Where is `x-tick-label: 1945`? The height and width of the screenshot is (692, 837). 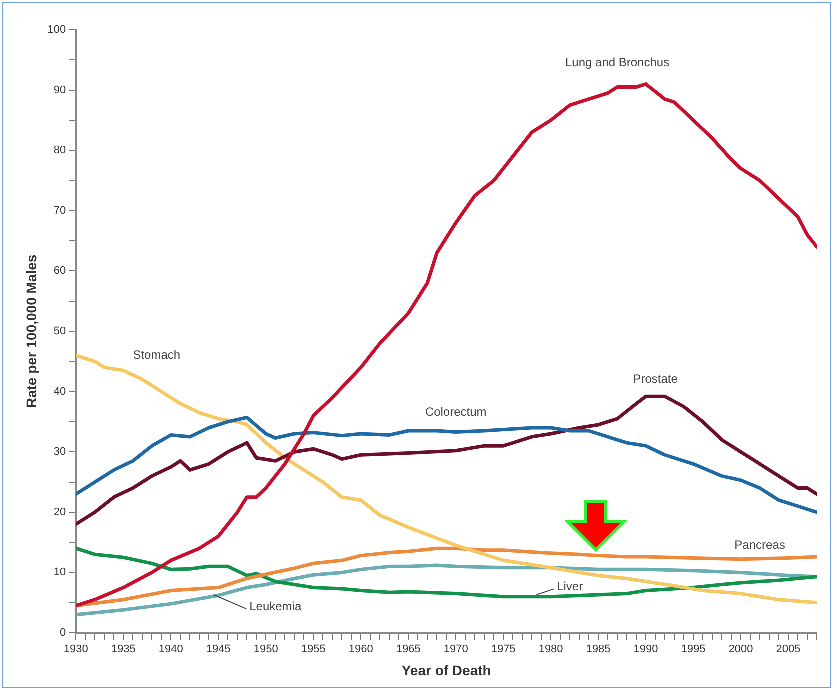 x-tick-label: 1945 is located at coordinates (218, 650).